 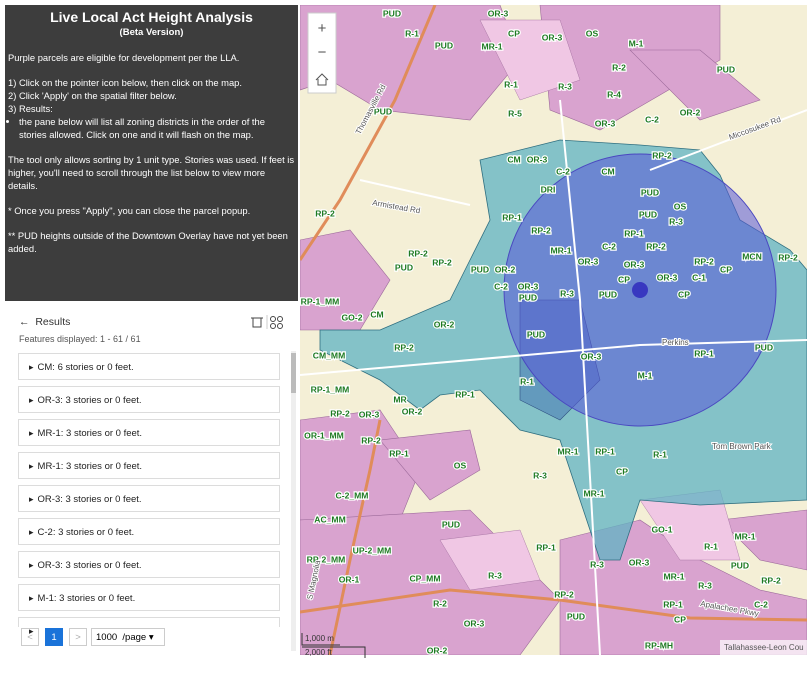 I want to click on zoning-label: OR-1_MM, so click(x=324, y=435).